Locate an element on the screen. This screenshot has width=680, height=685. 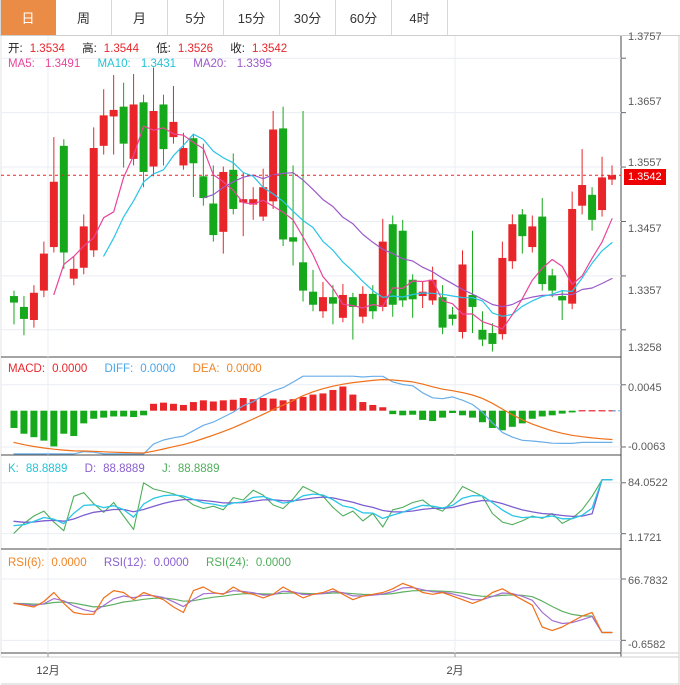
macd-axis-label: -0.0063 is located at coordinates (647, 447).